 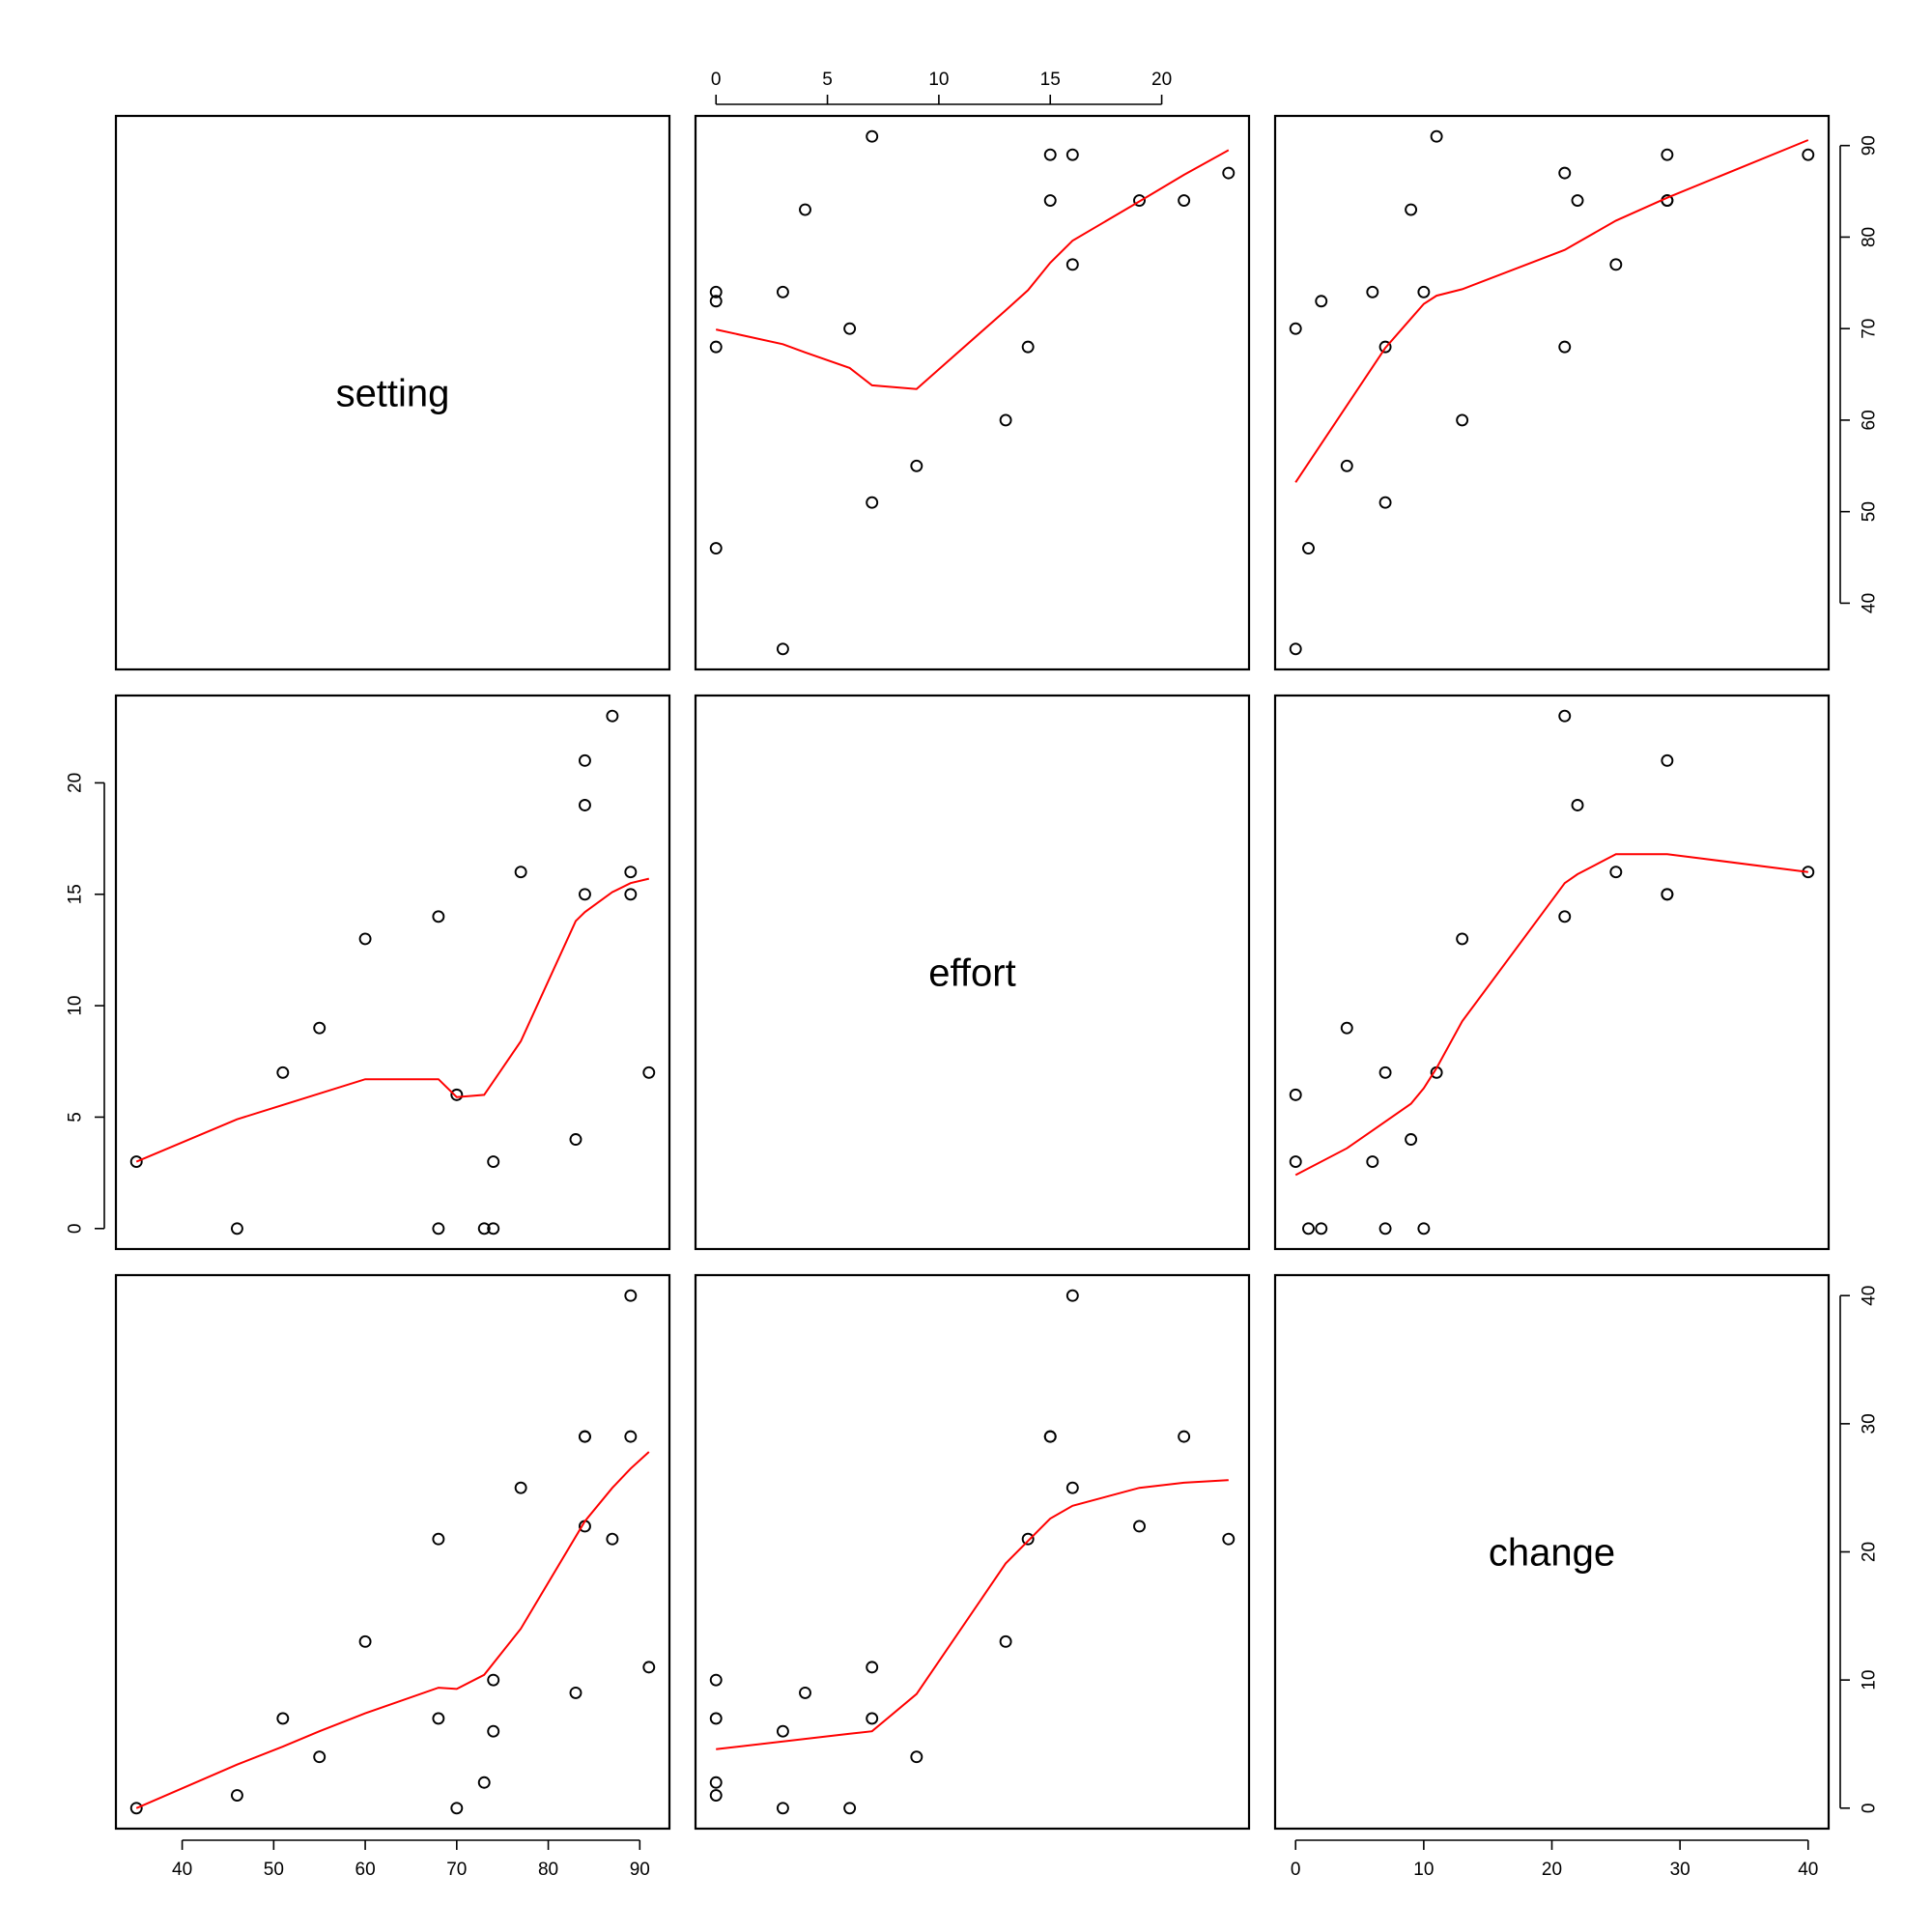 I want to click on top-axis-effort: 0 5 10 15 20, so click(x=941, y=87).